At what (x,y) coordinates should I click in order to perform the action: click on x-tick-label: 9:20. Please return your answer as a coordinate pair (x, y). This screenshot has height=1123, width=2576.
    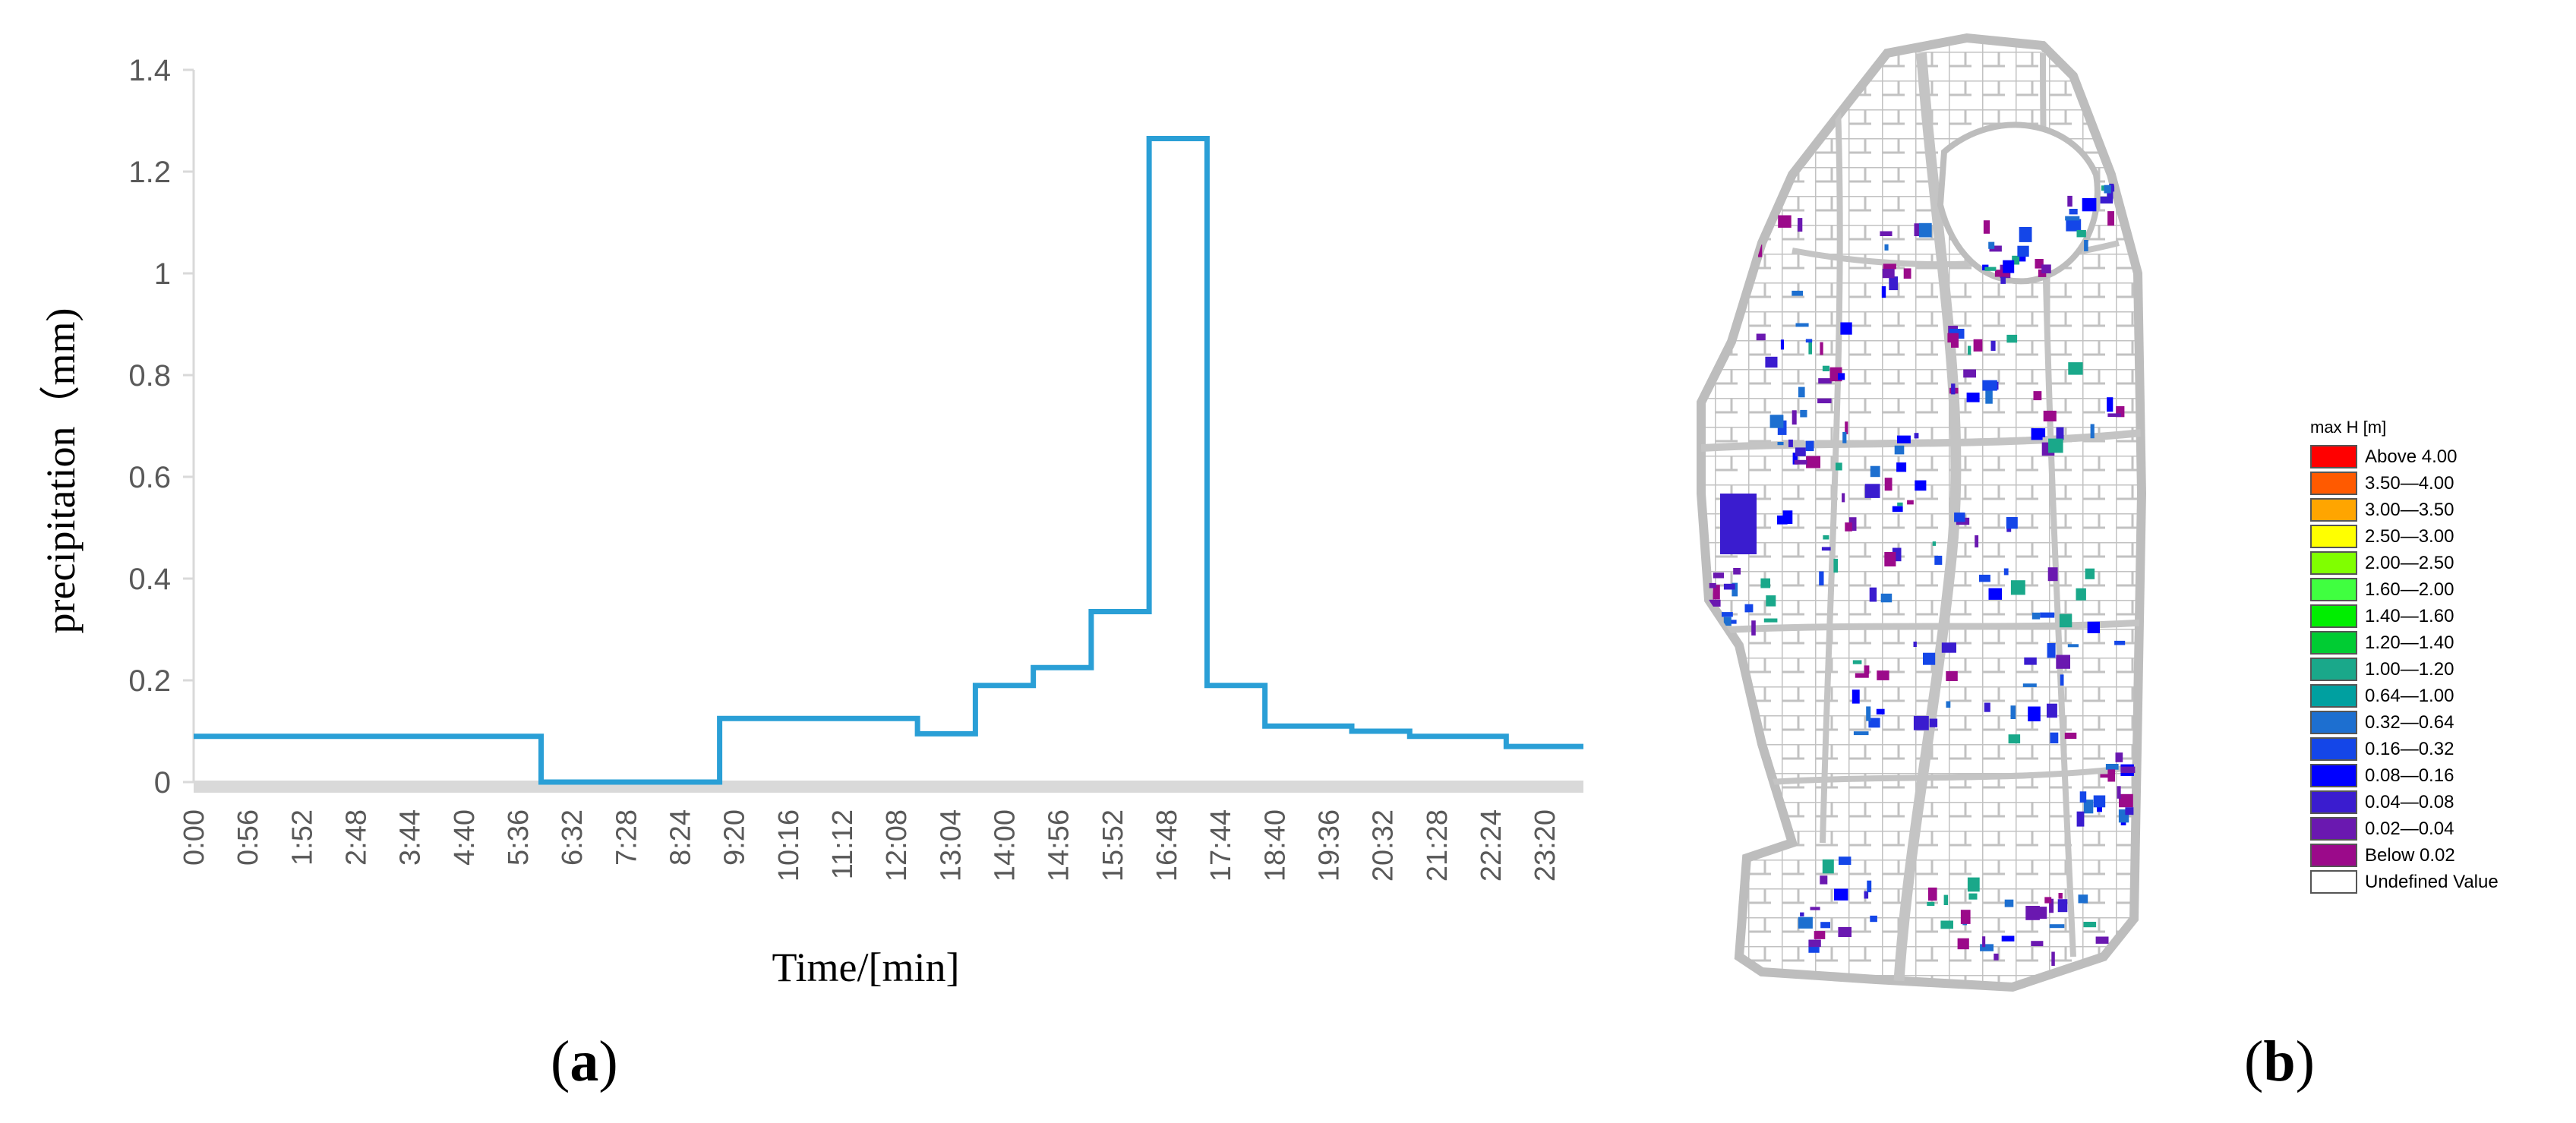
    Looking at the image, I should click on (735, 837).